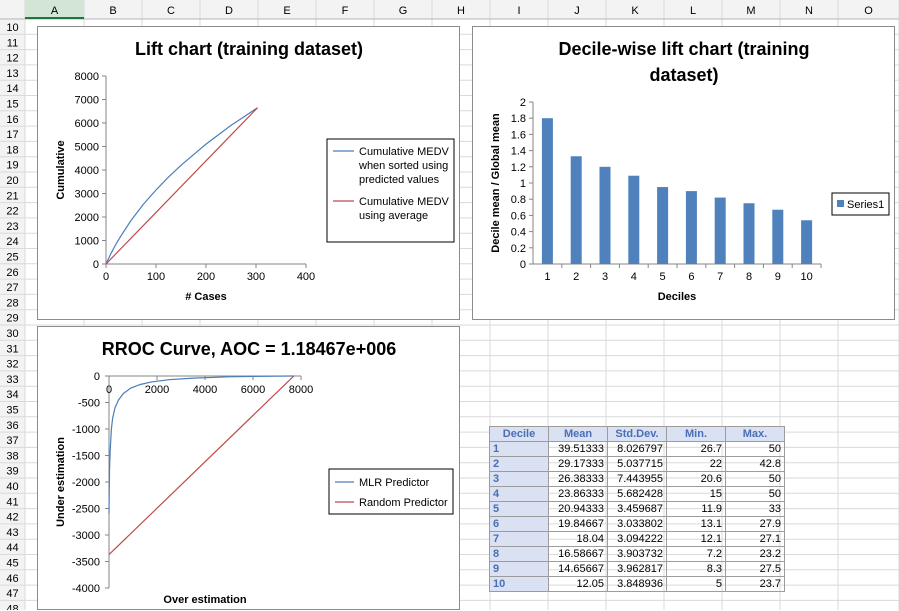  I want to click on column-header-B: B, so click(112, 11).